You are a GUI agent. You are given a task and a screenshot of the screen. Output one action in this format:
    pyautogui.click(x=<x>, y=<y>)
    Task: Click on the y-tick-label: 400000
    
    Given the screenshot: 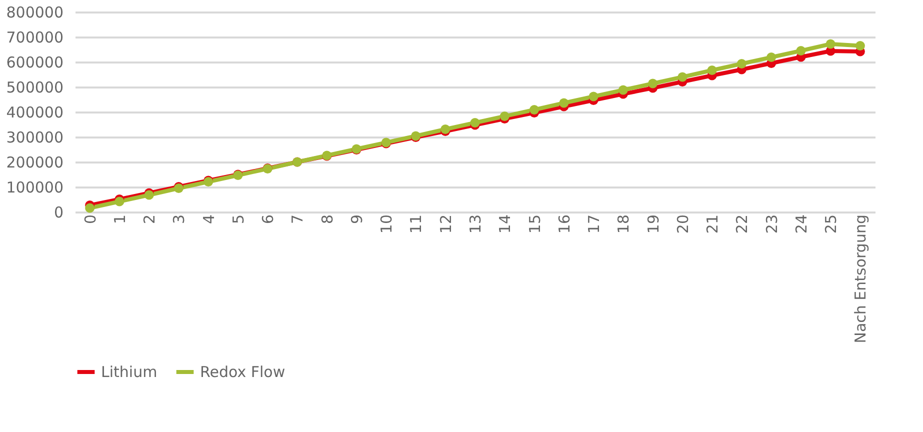 What is the action you would take?
    pyautogui.click(x=35, y=113)
    